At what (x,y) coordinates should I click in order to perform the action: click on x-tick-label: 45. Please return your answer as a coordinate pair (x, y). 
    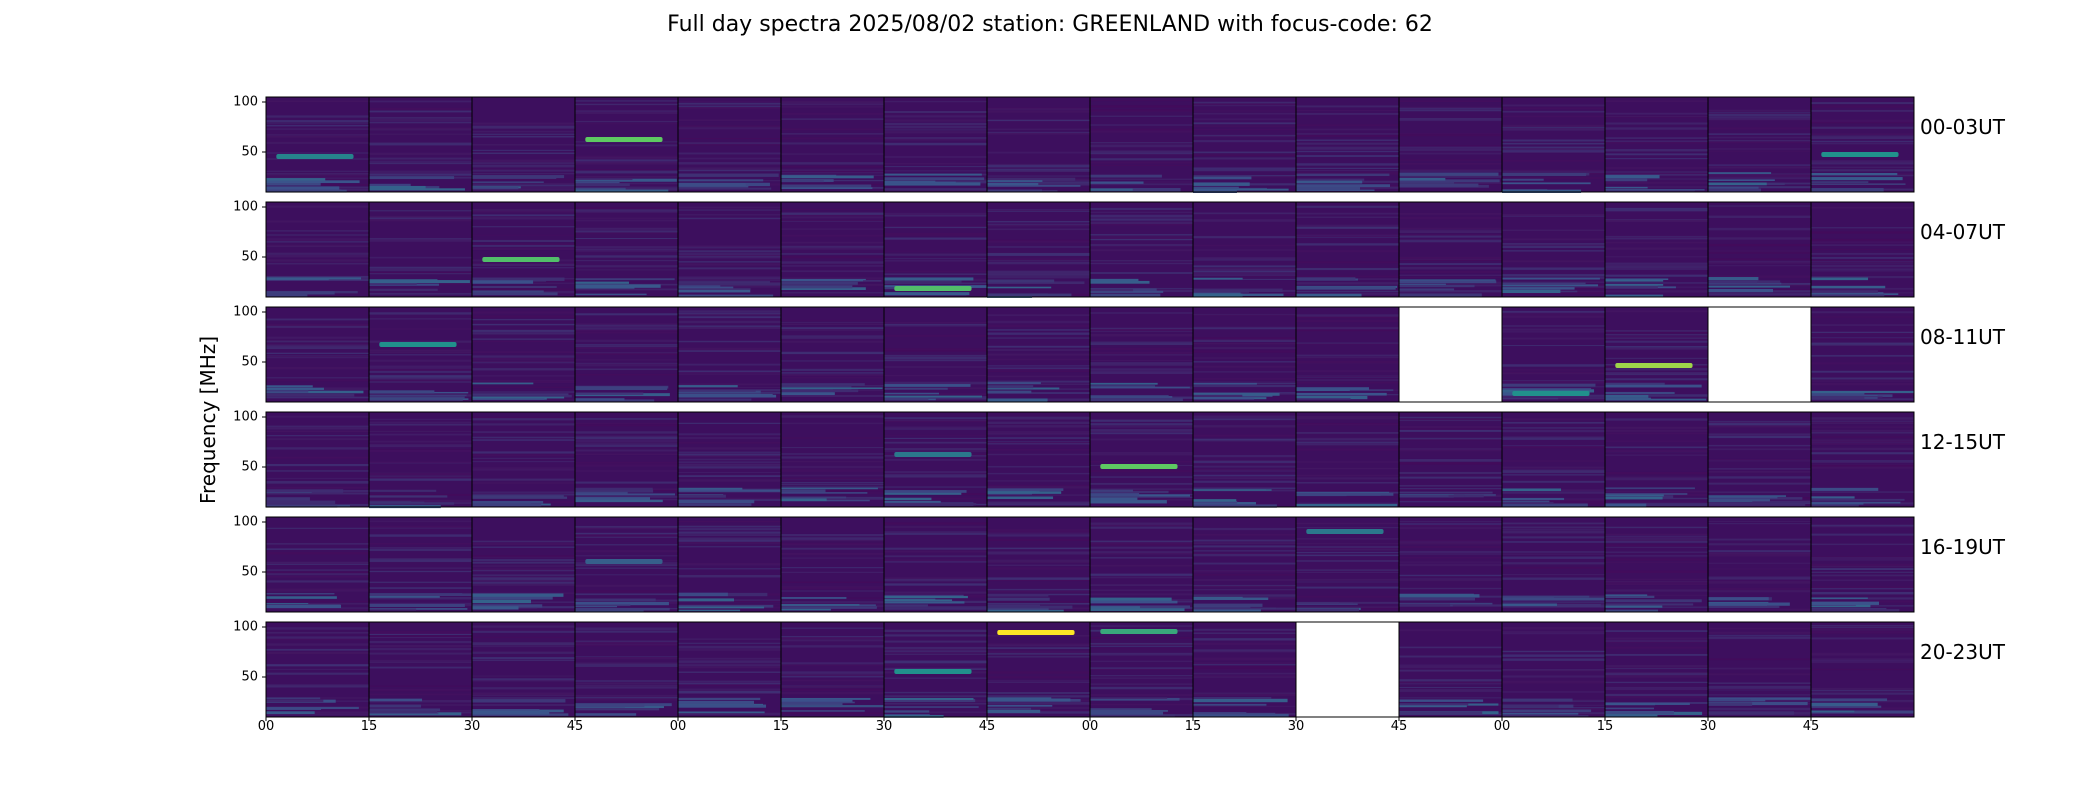
    Looking at the image, I should click on (1399, 726).